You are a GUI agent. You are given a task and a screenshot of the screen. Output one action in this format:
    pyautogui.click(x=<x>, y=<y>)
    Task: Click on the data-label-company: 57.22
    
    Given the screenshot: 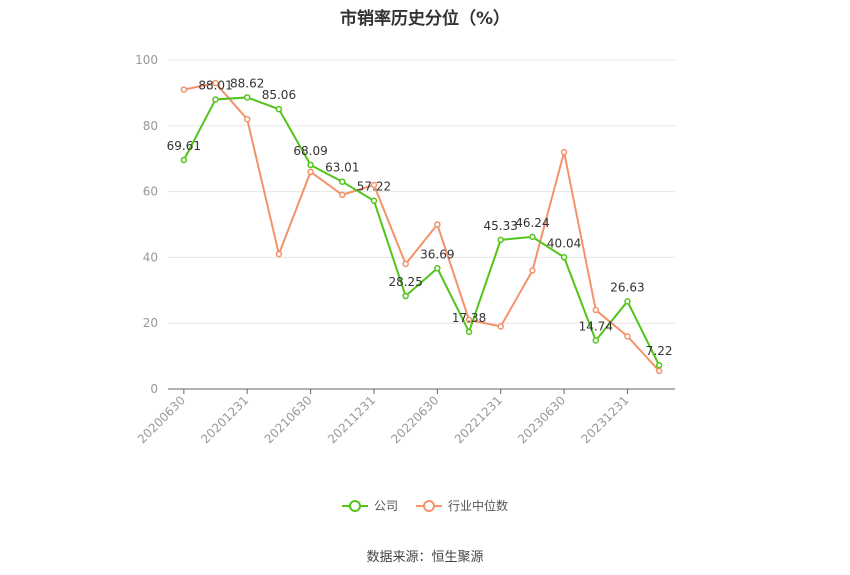 What is the action you would take?
    pyautogui.click(x=374, y=187)
    